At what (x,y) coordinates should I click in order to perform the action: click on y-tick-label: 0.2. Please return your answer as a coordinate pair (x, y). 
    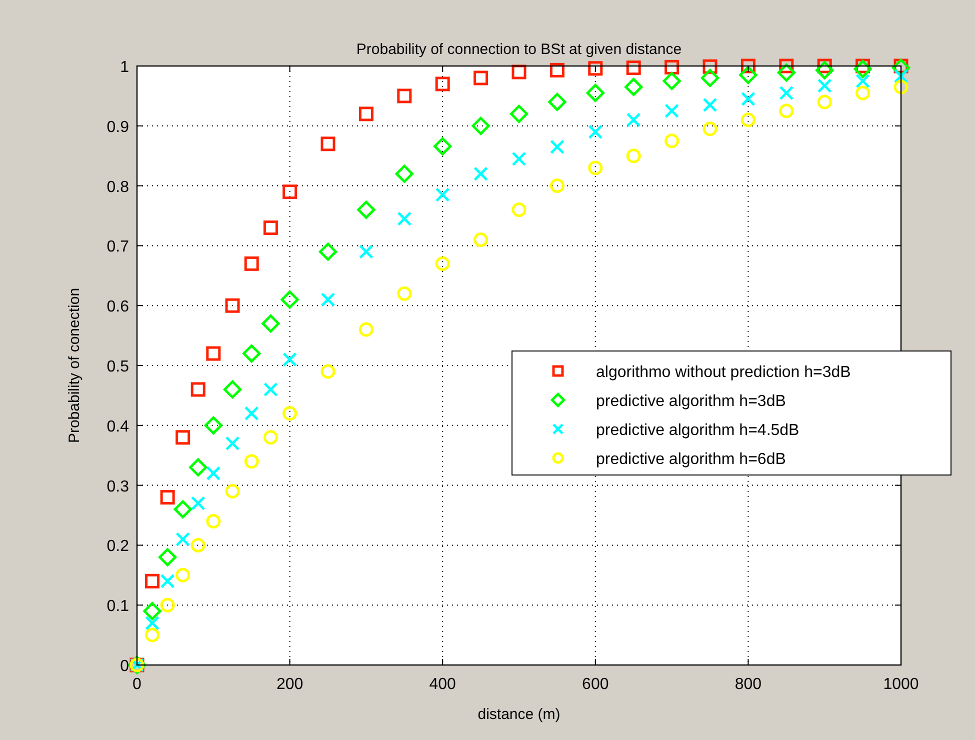
    Looking at the image, I should click on (118, 547).